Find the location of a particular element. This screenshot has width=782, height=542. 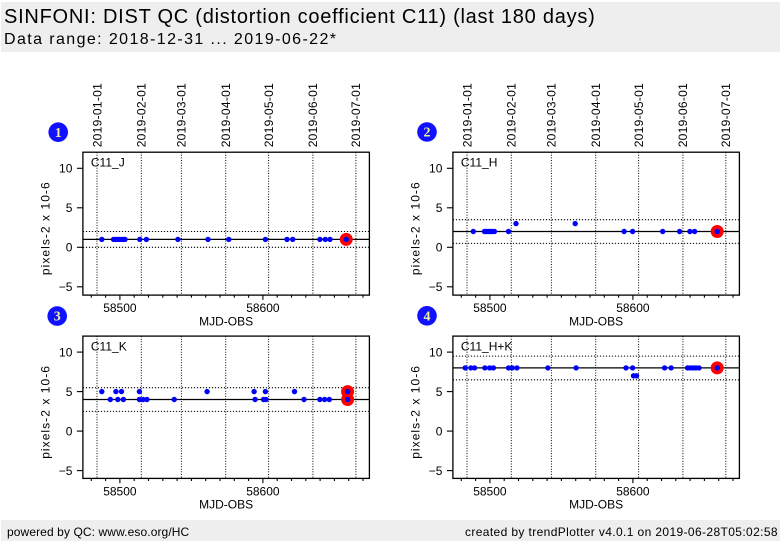

svg-text: 4 is located at coordinates (427, 316).